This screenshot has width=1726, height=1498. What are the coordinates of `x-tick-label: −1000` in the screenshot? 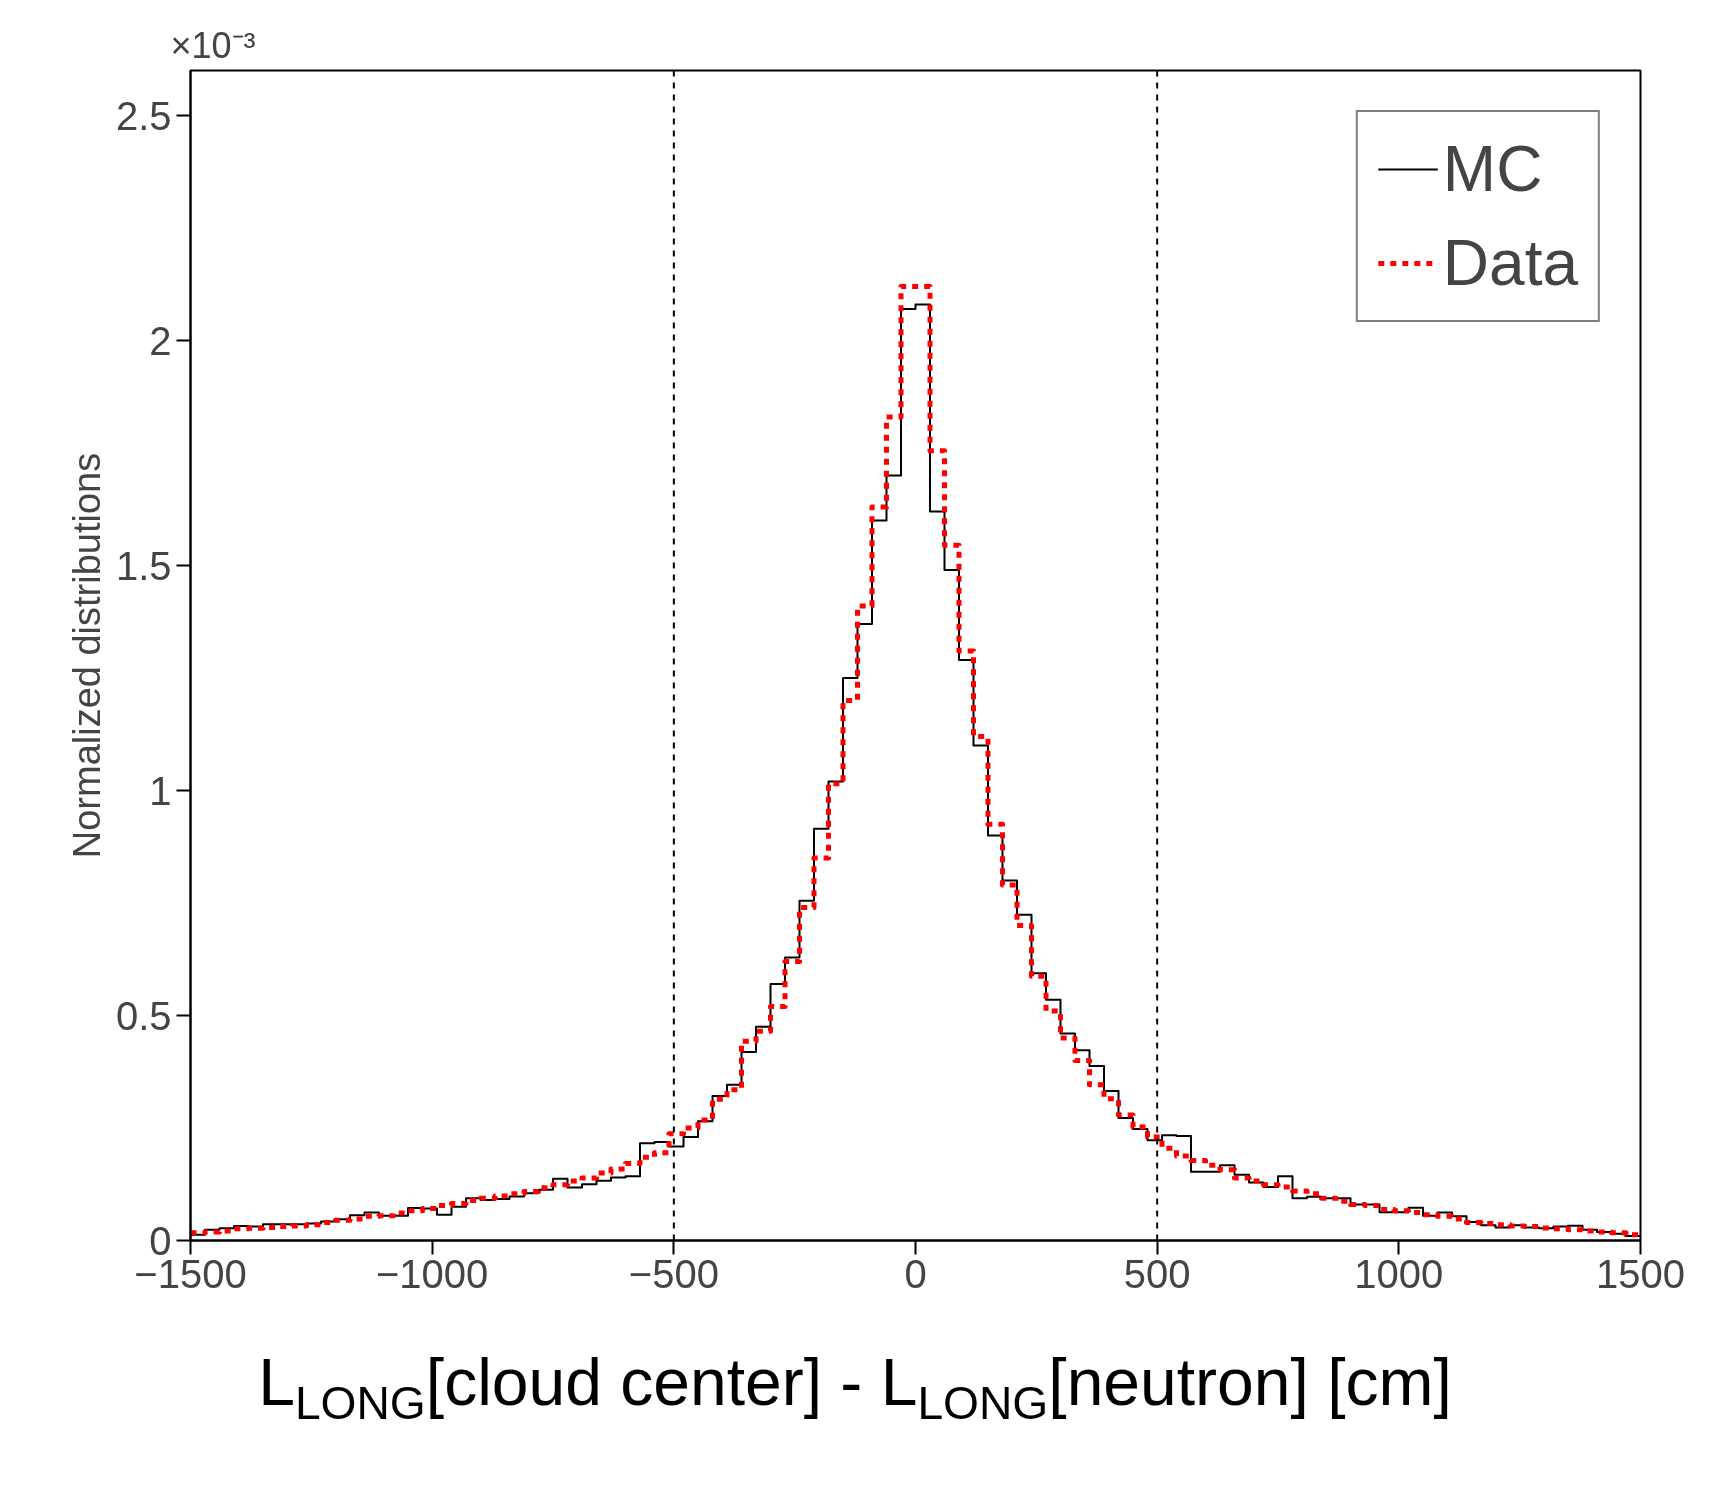 It's located at (432, 1273).